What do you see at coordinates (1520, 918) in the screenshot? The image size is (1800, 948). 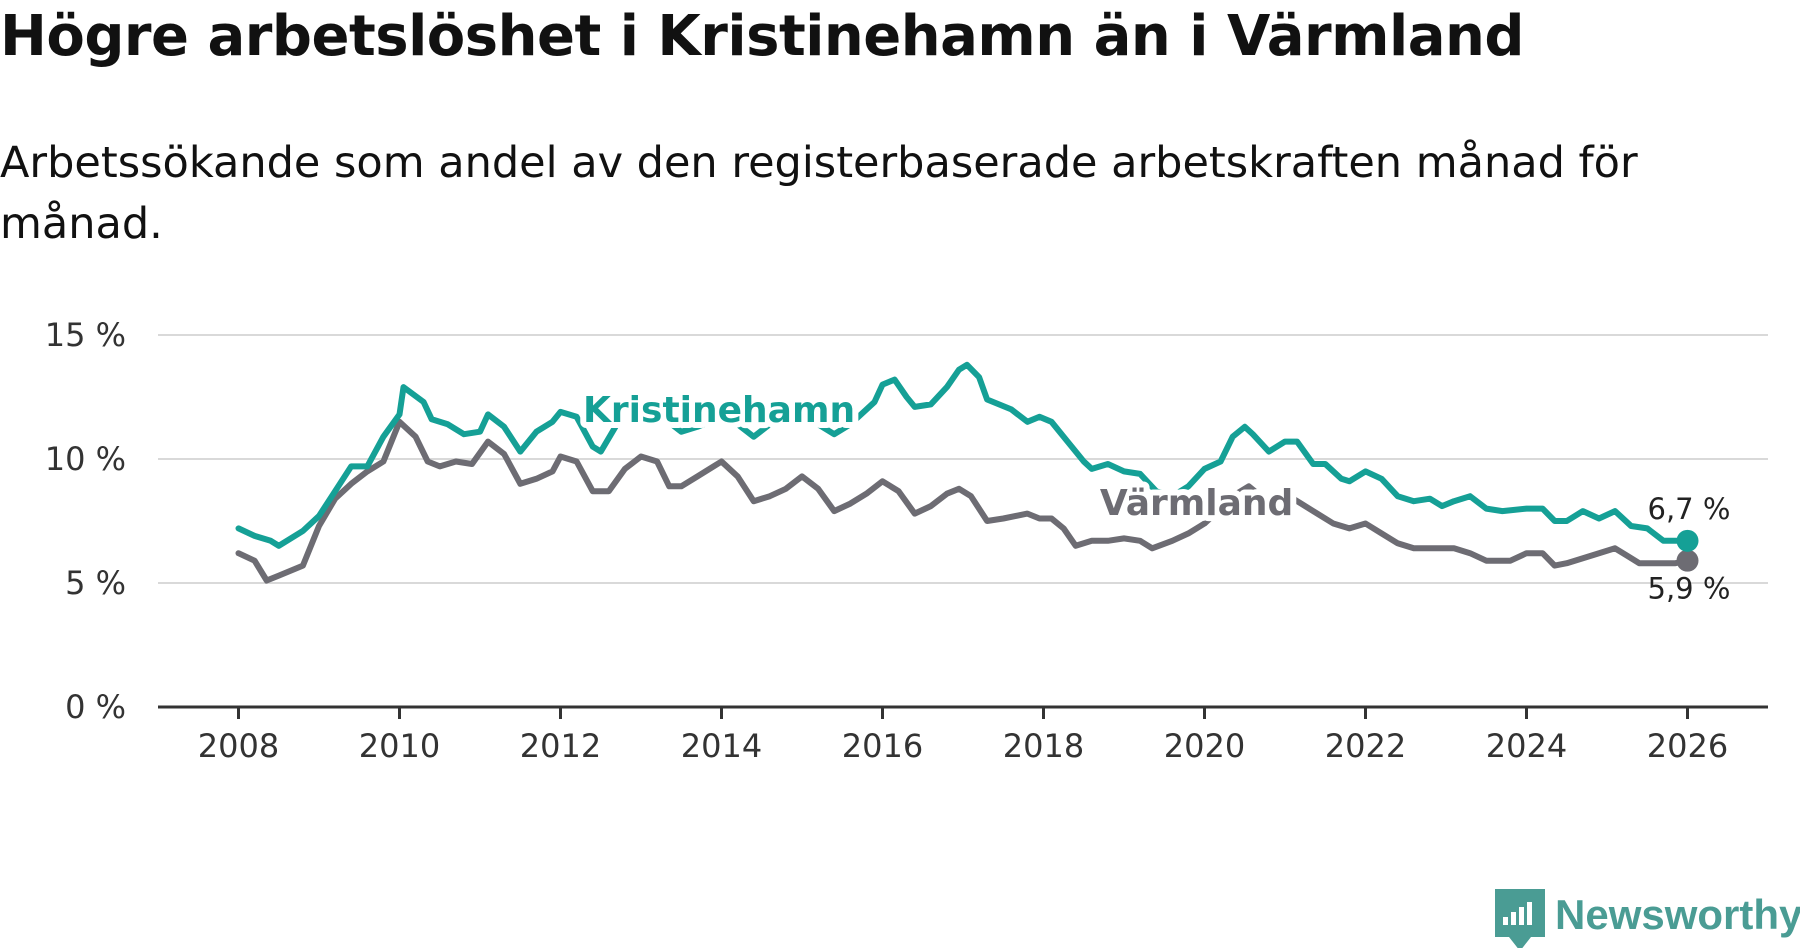 I see `newsworthy-logo-icon` at bounding box center [1520, 918].